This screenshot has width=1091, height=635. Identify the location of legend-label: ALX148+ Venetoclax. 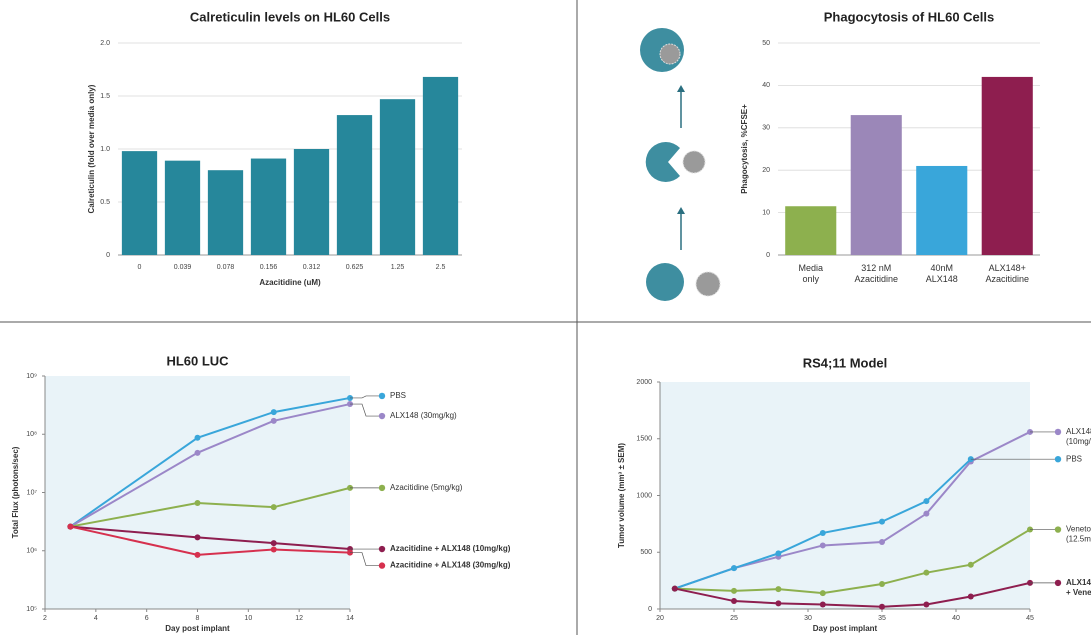
(1078, 587).